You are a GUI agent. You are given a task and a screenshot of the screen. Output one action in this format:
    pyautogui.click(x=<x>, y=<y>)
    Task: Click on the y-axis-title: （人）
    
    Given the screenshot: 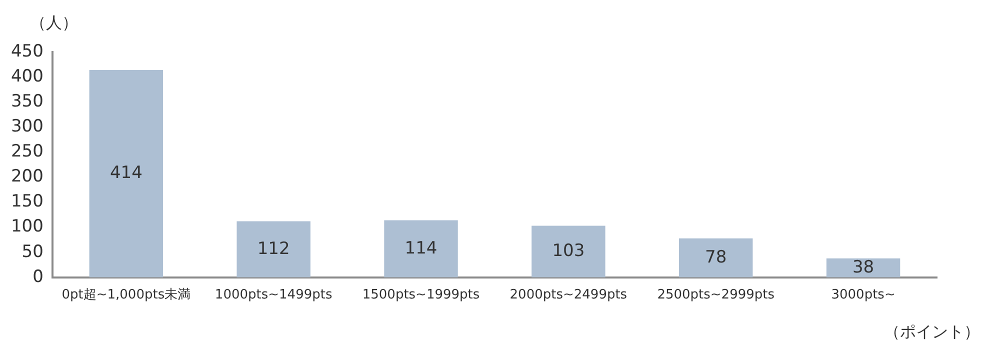 What is the action you would take?
    pyautogui.click(x=54, y=22)
    